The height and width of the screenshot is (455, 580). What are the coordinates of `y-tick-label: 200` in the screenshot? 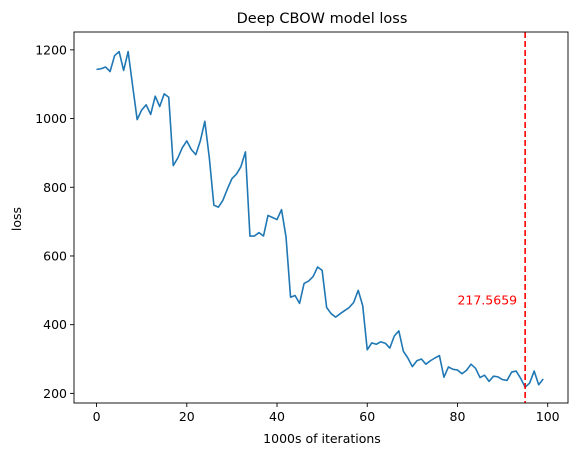 It's located at (55, 393).